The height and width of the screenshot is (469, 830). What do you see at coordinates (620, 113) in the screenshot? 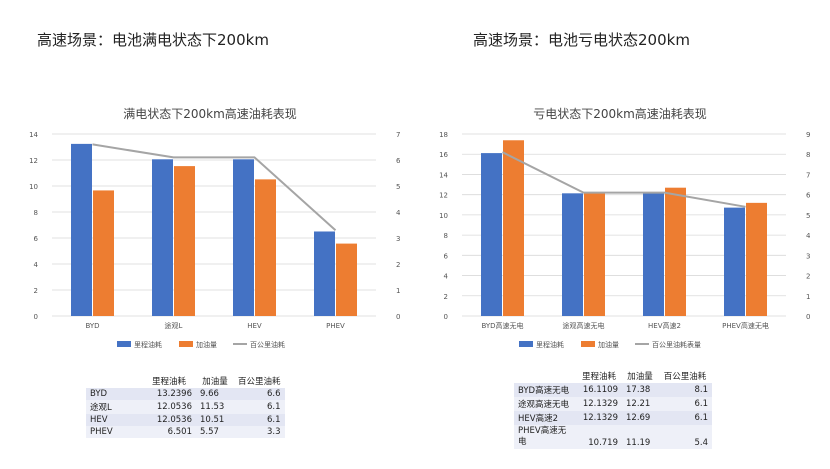
I see `chart-title: 亏电状态下200km高速油耗表现` at bounding box center [620, 113].